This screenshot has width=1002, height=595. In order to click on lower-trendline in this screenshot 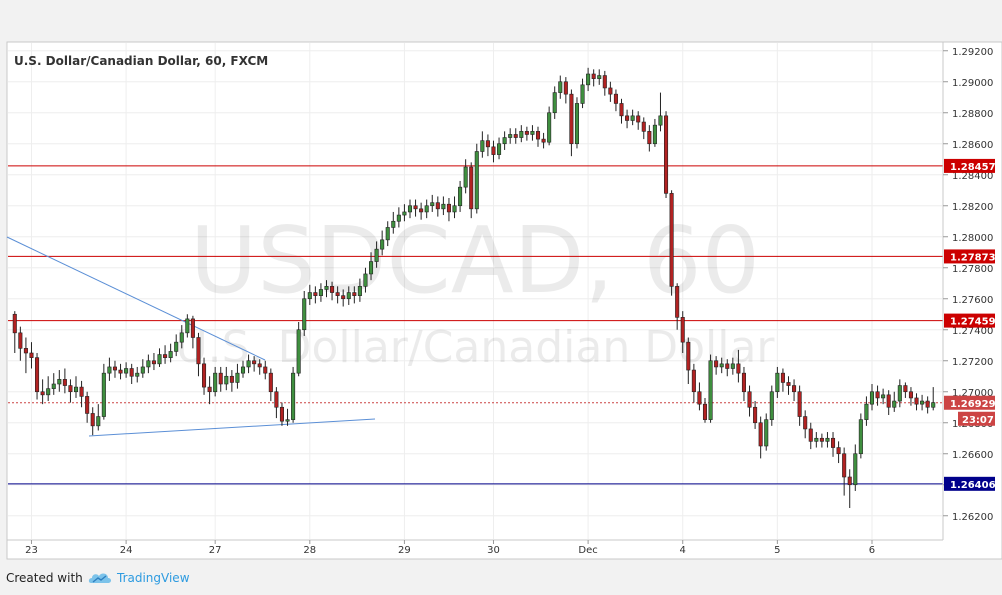, I will do `click(232, 427)`.